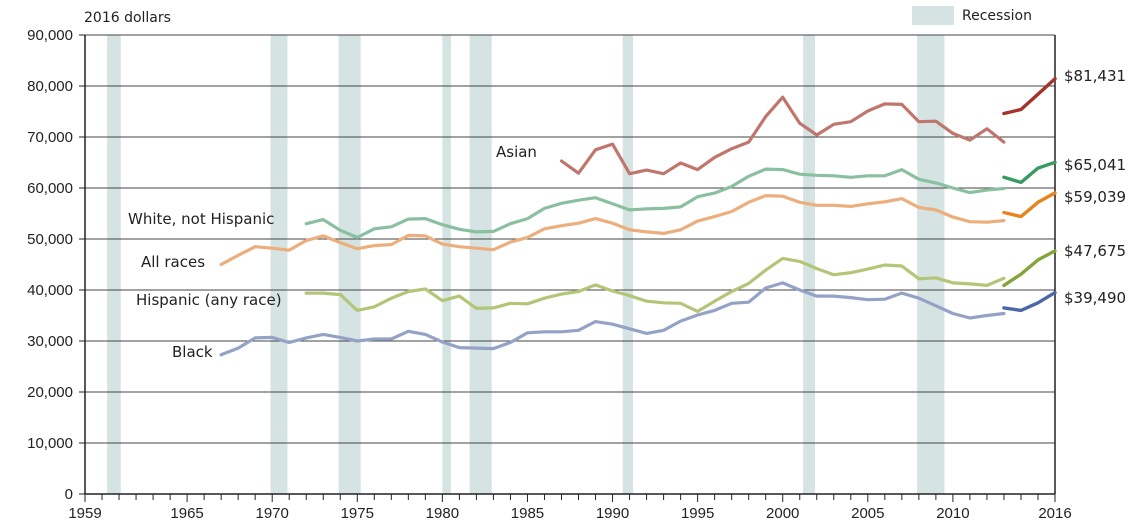 Image resolution: width=1144 pixels, height=524 pixels. What do you see at coordinates (516, 152) in the screenshot?
I see `series-label-asian: Asian` at bounding box center [516, 152].